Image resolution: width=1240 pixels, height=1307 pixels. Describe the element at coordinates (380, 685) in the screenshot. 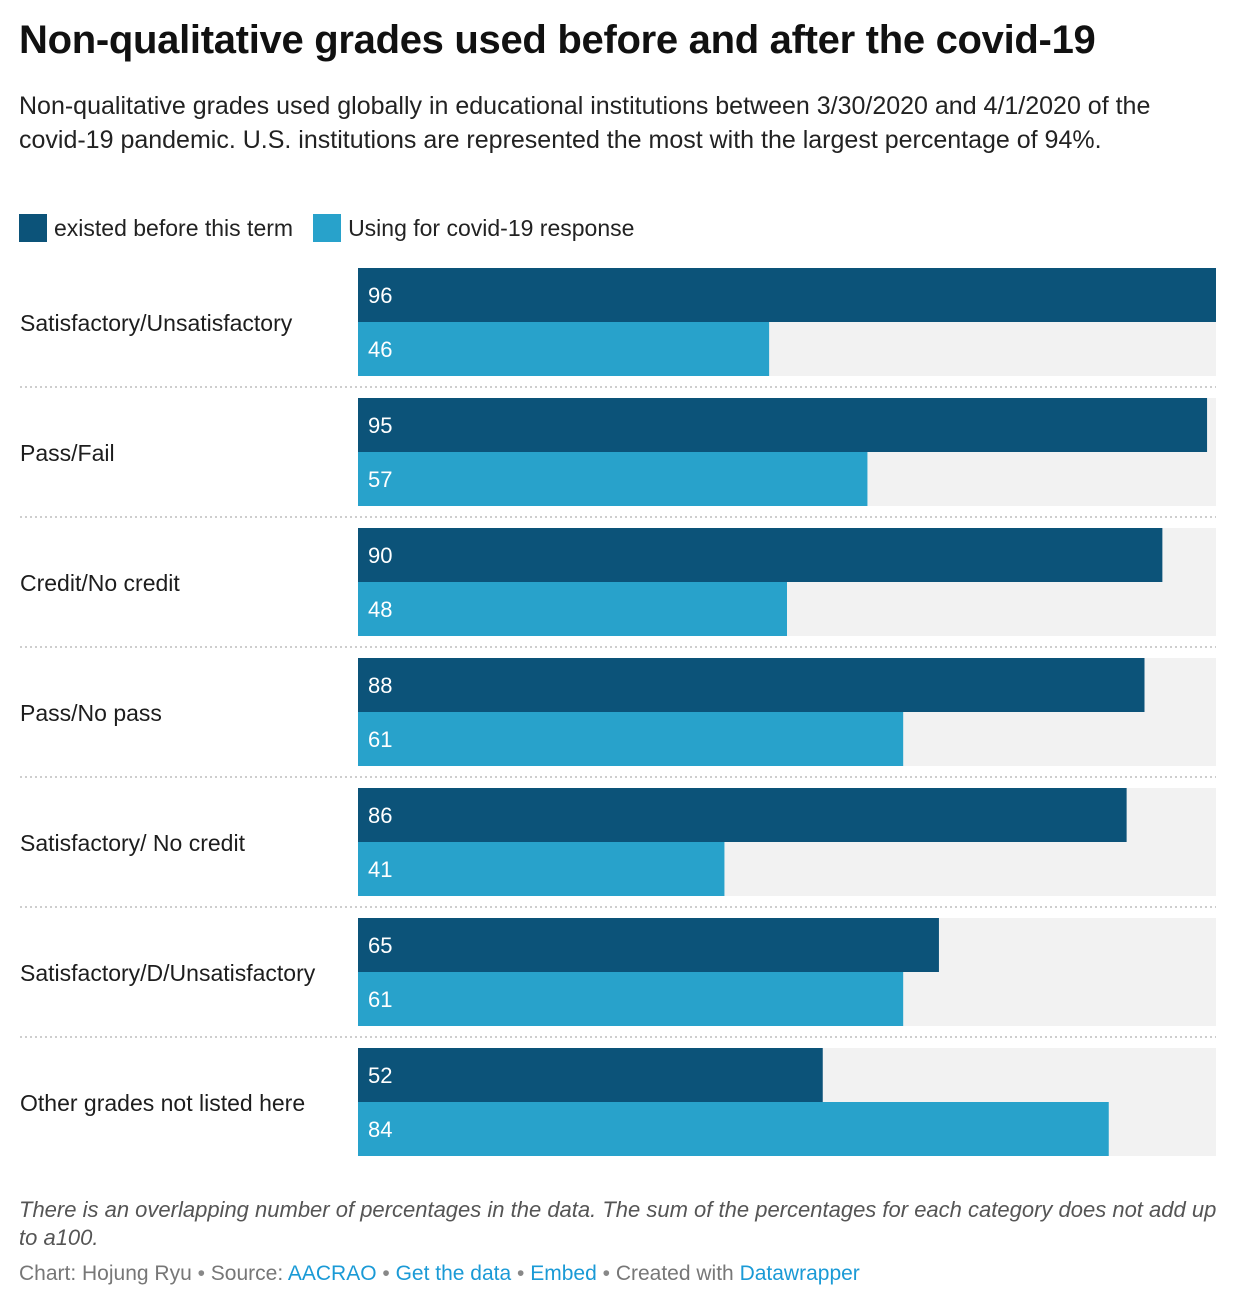

I see `data-label: 88` at that location.